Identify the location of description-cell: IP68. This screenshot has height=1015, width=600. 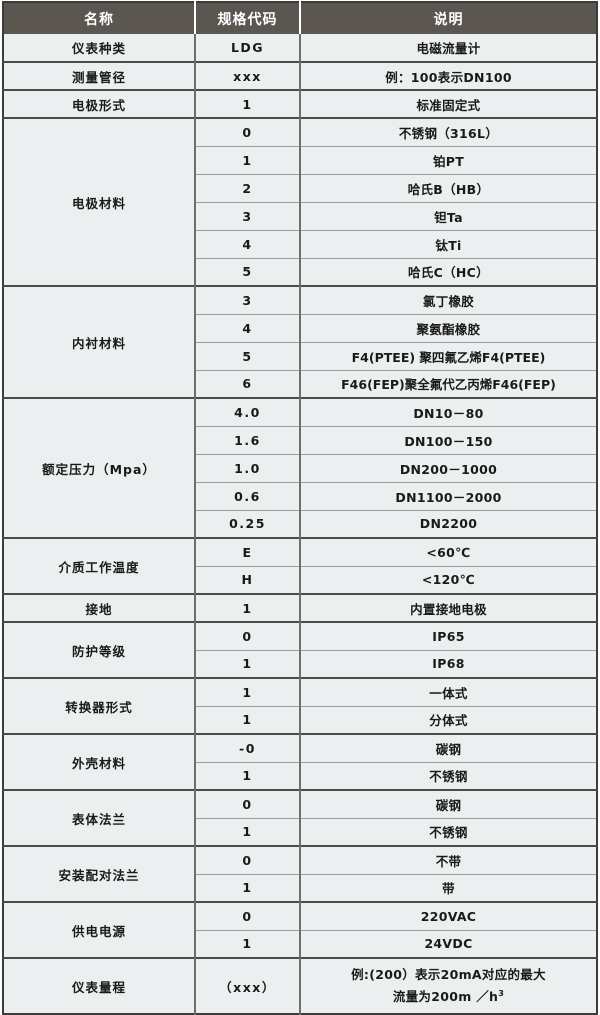
(448, 664).